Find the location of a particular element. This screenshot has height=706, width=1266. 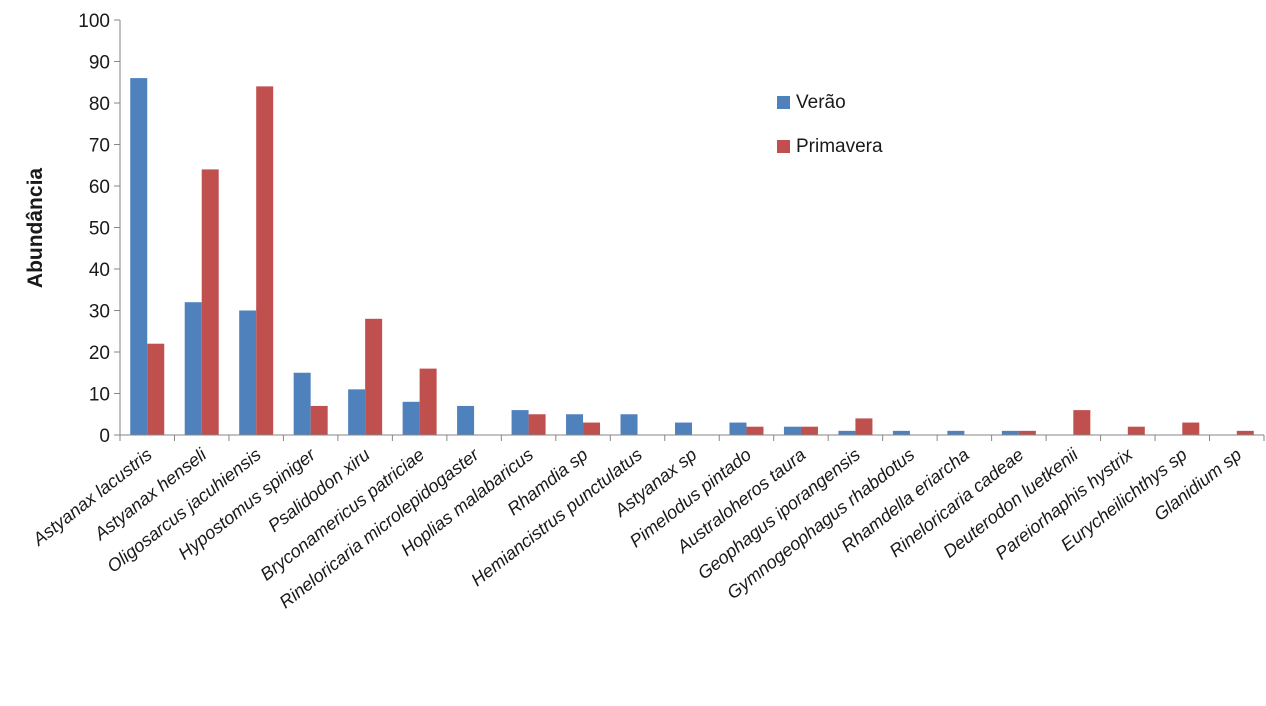

y-tick-label: 40 is located at coordinates (99, 270).